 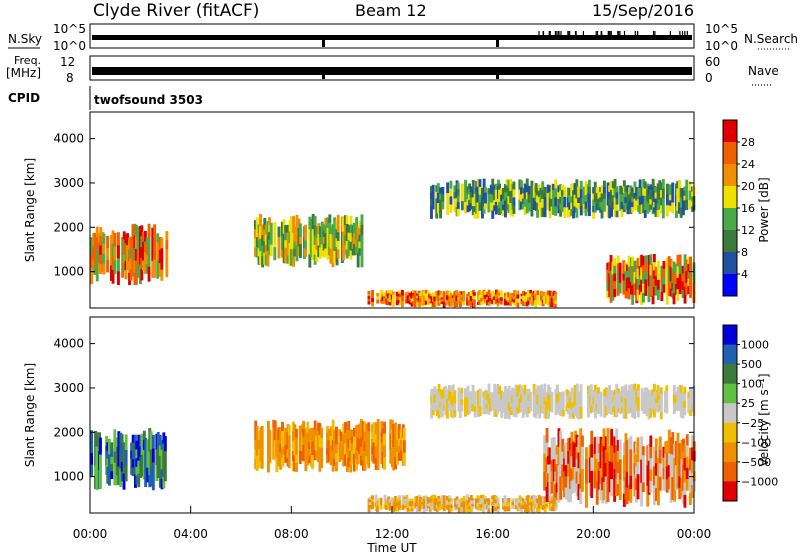 I want to click on y-tick-label: 1000, so click(x=68, y=477).